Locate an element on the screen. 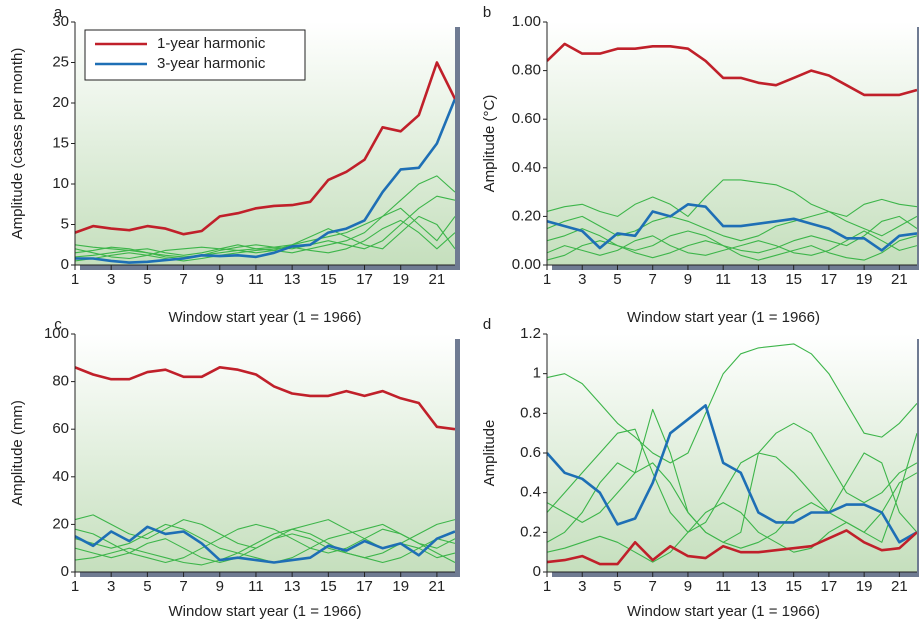 This screenshot has width=919, height=624. panel-label: d is located at coordinates (487, 324).